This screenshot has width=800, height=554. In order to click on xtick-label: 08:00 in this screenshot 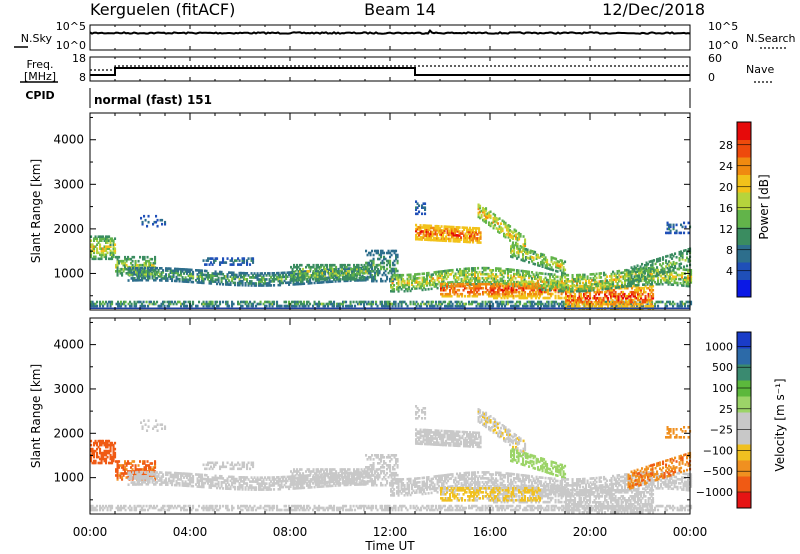, I will do `click(290, 532)`.